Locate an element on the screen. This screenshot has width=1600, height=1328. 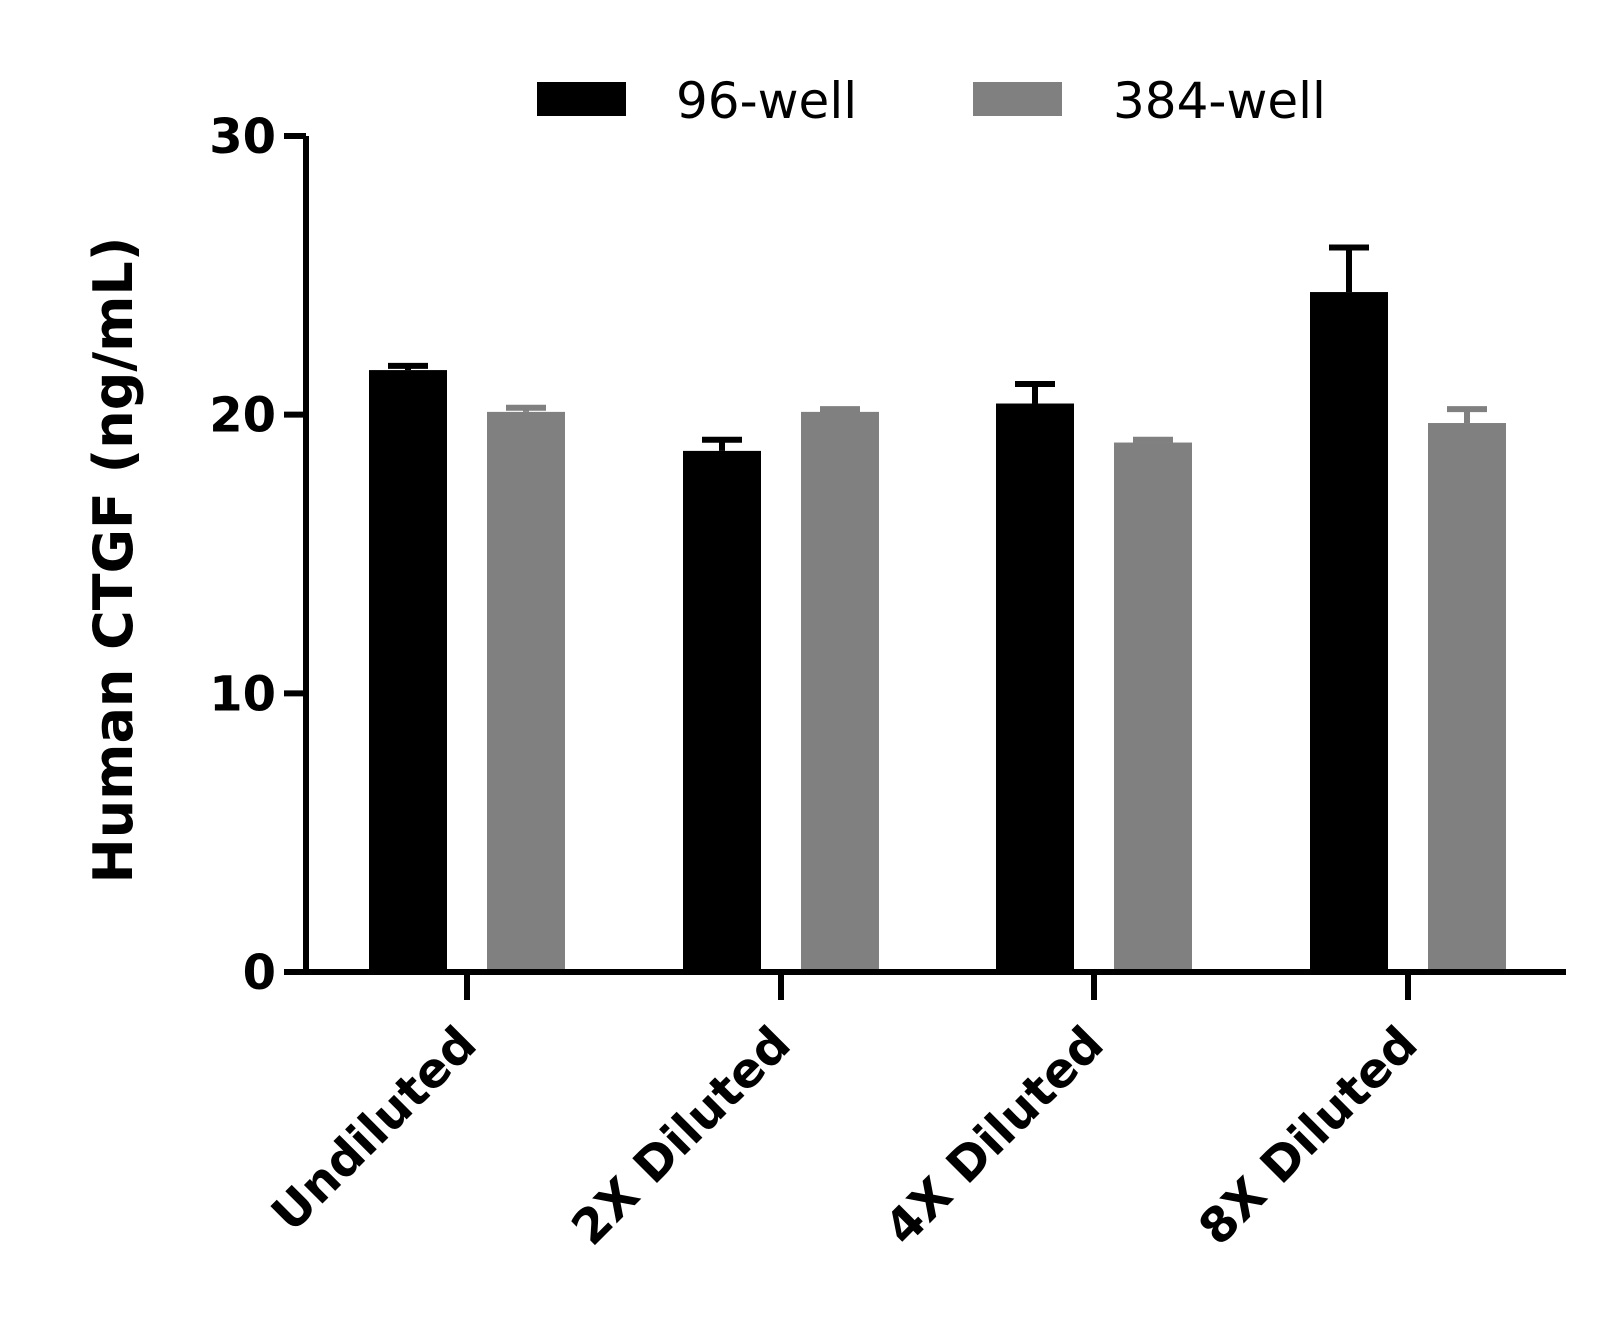
category-label-8x-diluted: 8X Diluted is located at coordinates (1308, 1136).